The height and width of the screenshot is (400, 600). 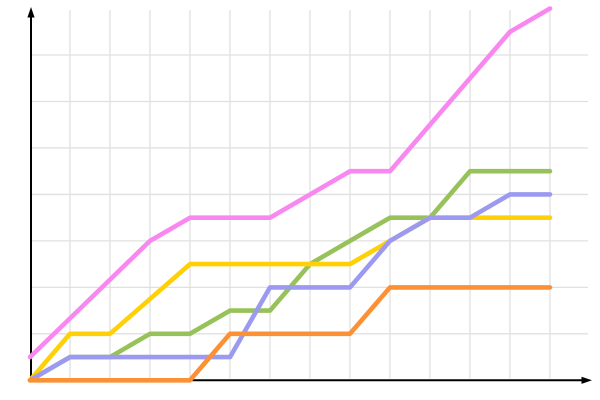 I want to click on x-axis-arrowhead-icon, so click(x=586, y=380).